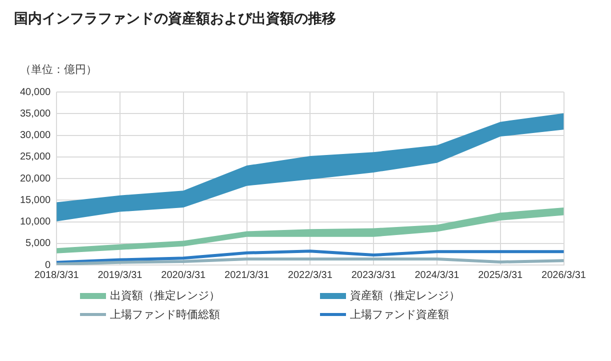 This screenshot has height=361, width=611. Describe the element at coordinates (165, 314) in the screenshot. I see `legend-label: 上場ファンド時価総額` at that location.